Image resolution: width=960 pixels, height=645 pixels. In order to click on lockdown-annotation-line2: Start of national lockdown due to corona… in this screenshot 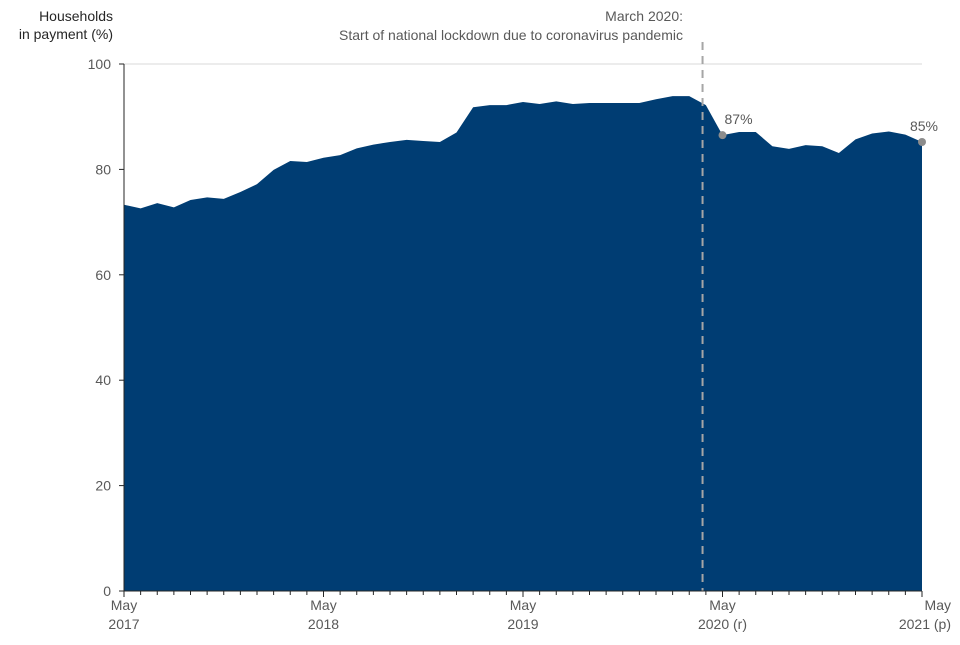, I will do `click(511, 35)`.